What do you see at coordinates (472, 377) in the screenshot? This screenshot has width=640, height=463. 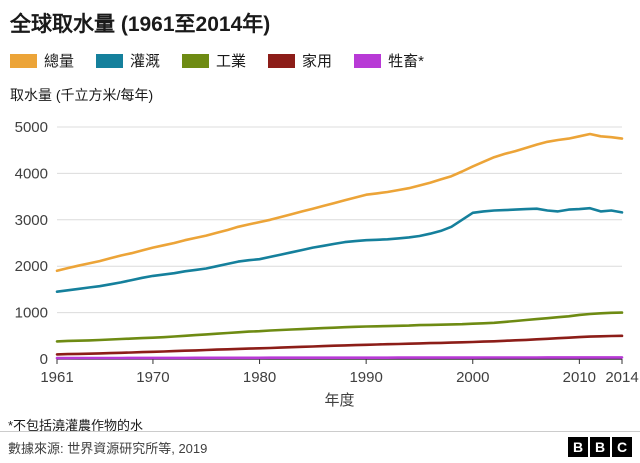 I see `x-tick-label: 2000` at bounding box center [472, 377].